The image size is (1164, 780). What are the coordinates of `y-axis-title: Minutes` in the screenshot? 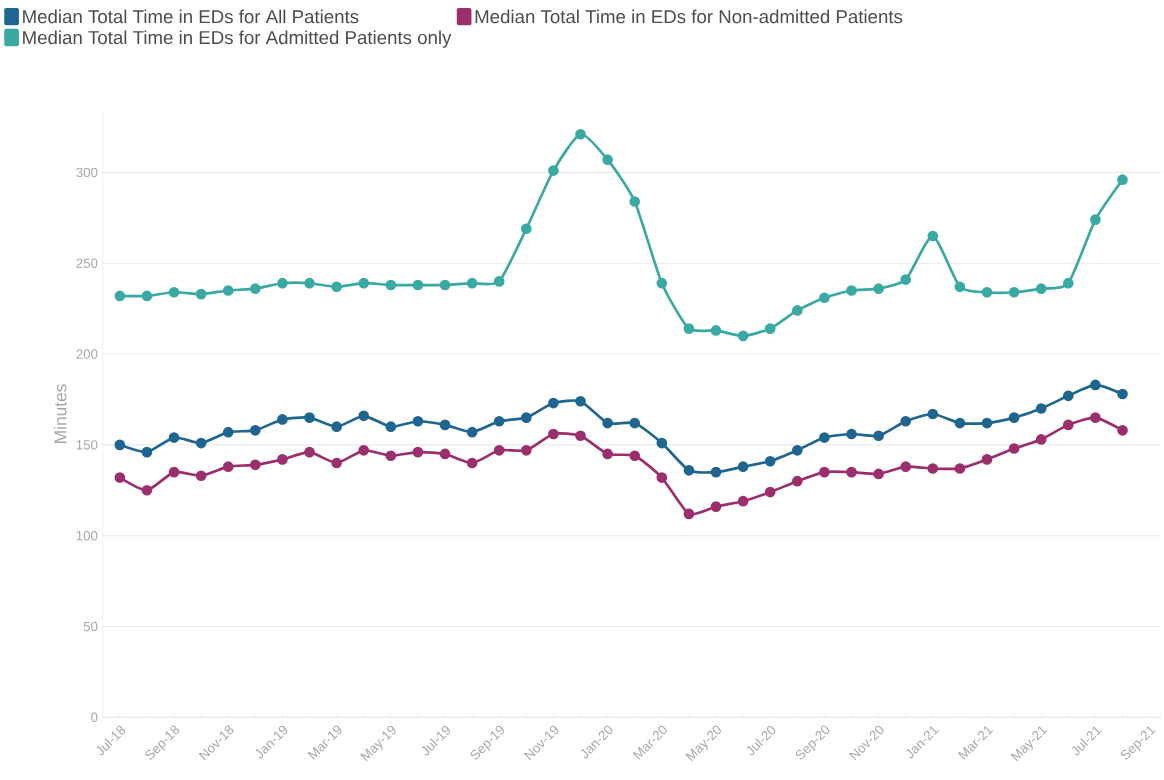 It's located at (60, 413).